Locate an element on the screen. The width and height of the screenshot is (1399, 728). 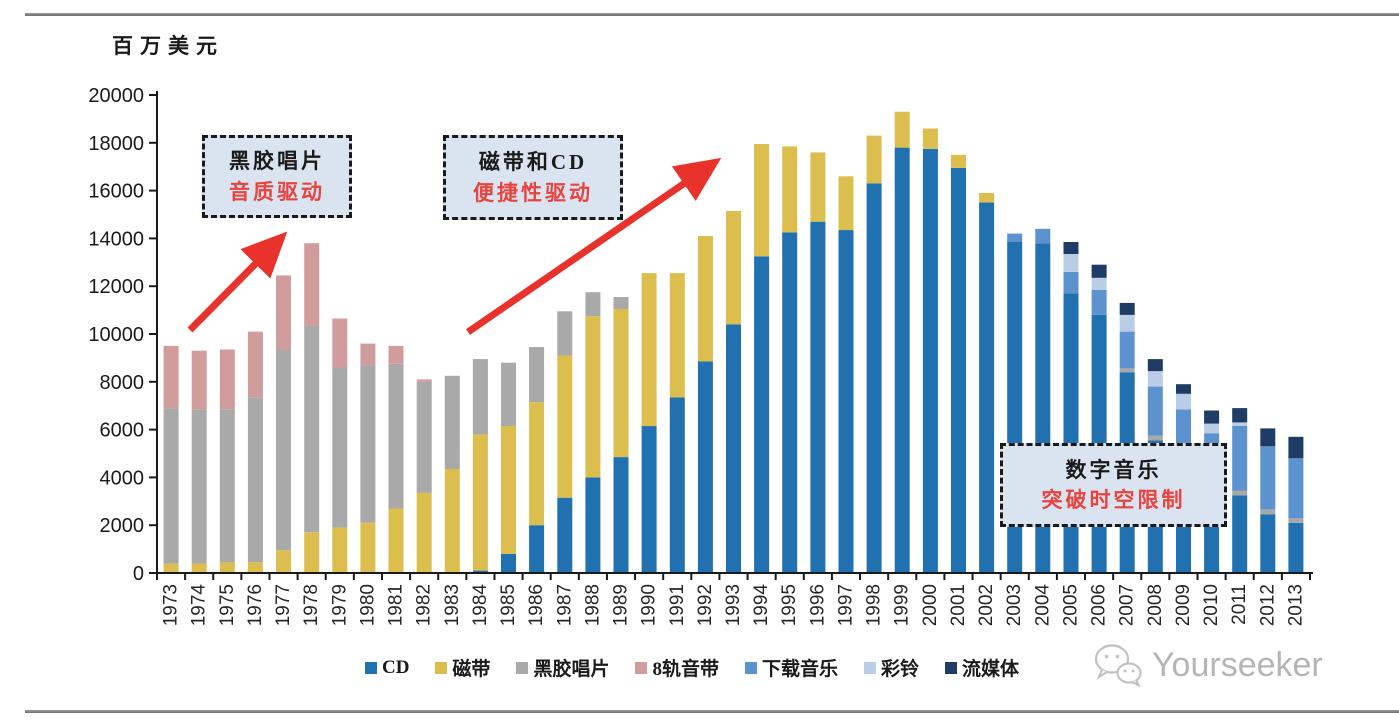
bar-segment-1977-磁带 is located at coordinates (283, 561).